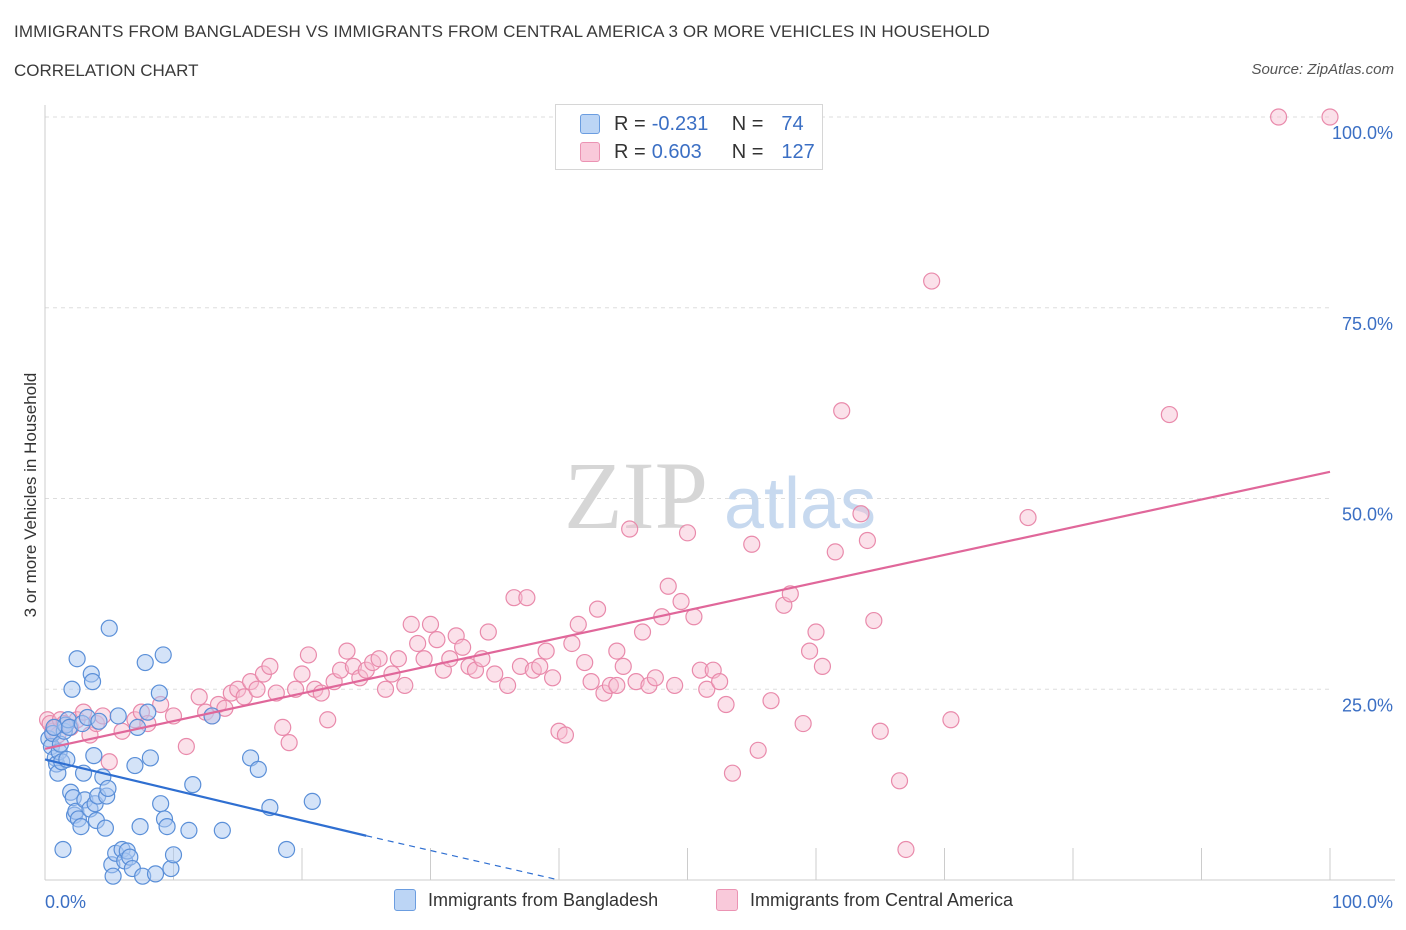 The height and width of the screenshot is (930, 1406). I want to click on legend-swatch-pink, so click(590, 152).